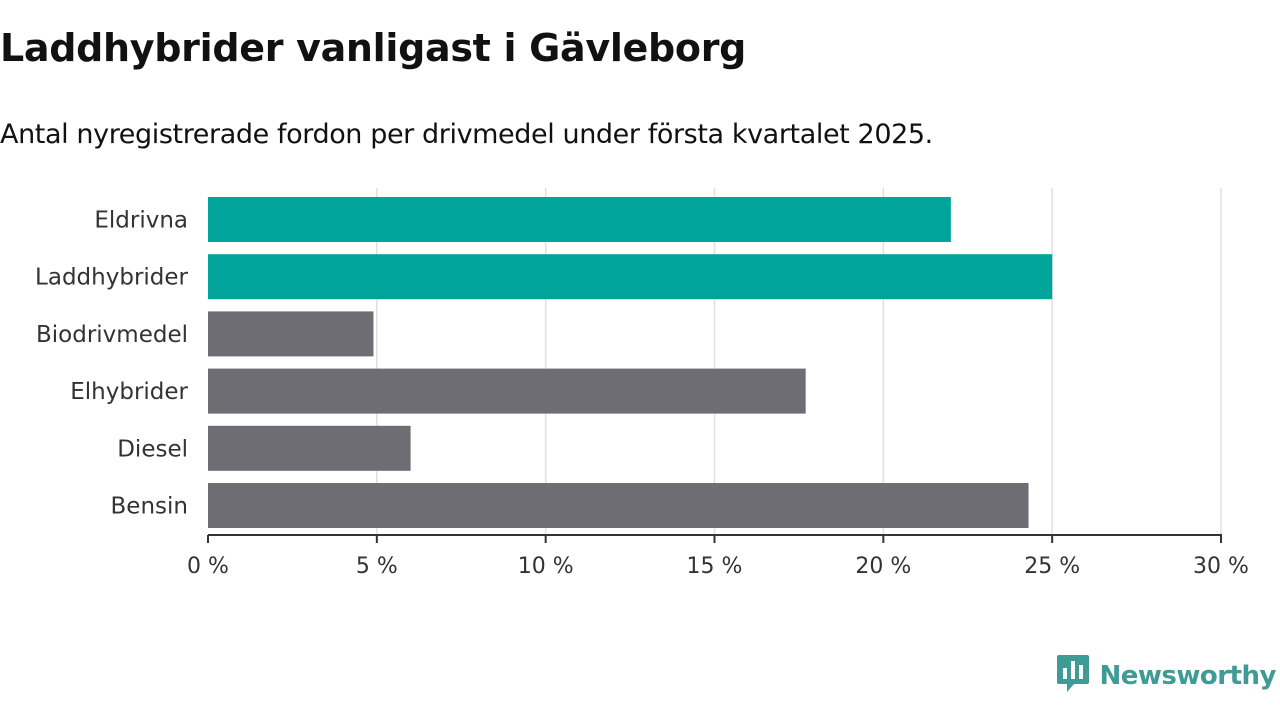 The image size is (1280, 720). Describe the element at coordinates (377, 566) in the screenshot. I see `x-tick-label: 5 %` at that location.